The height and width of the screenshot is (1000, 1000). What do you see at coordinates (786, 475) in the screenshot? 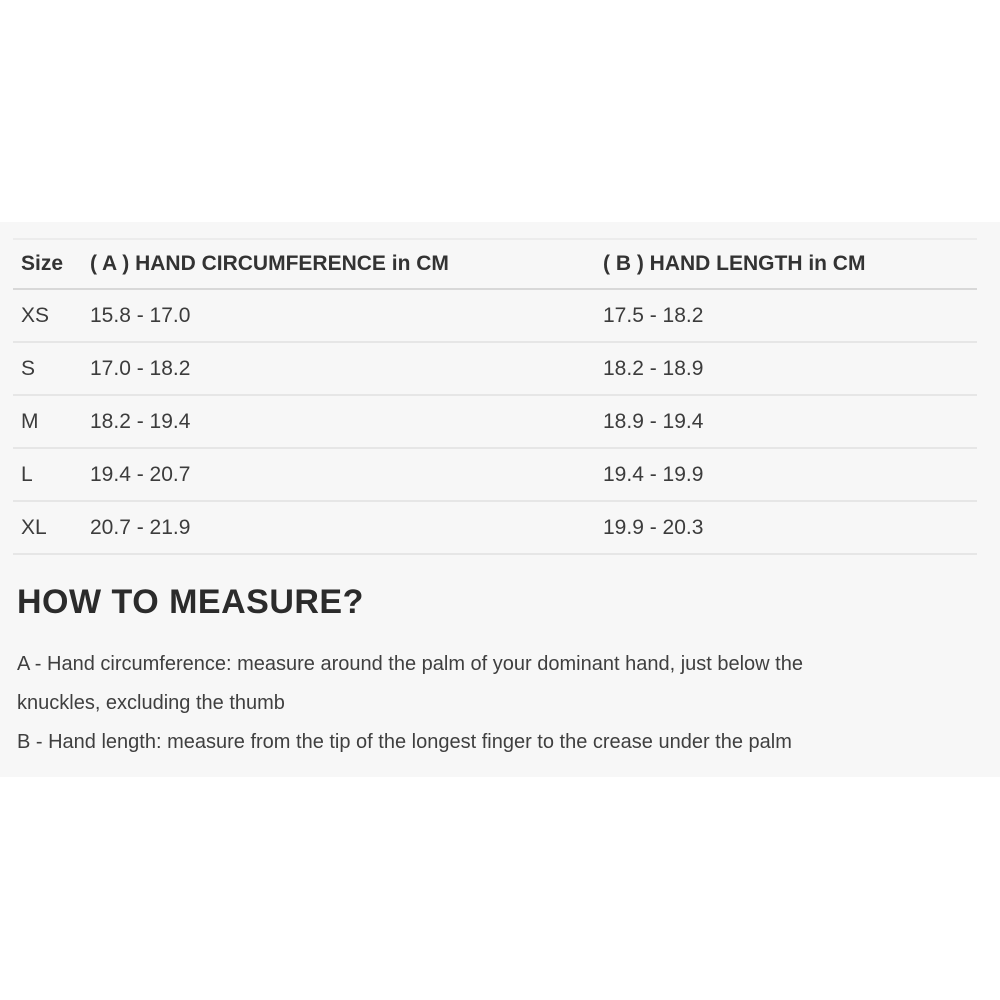
I see `length-cell: 19.4 - 19.9` at bounding box center [786, 475].